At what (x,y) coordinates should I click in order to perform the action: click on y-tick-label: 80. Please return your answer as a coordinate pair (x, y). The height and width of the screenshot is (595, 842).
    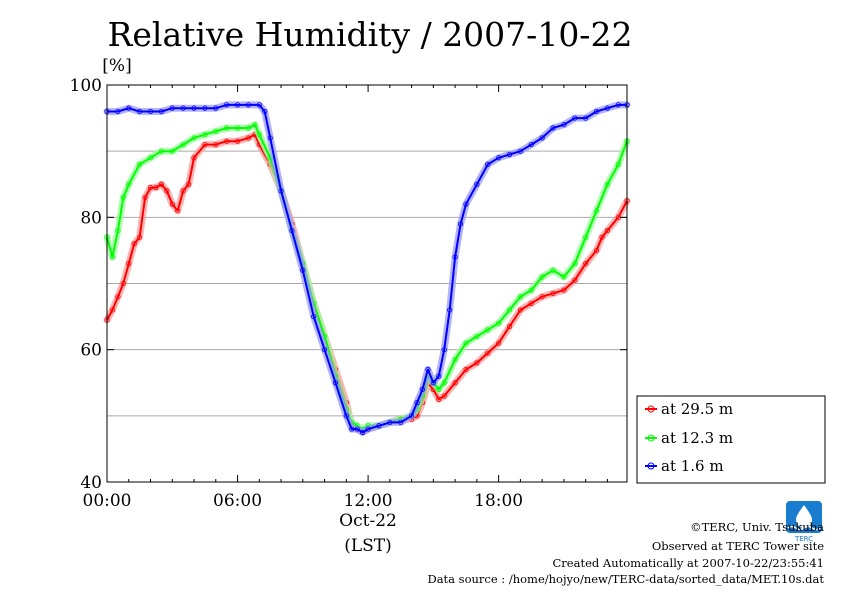
    Looking at the image, I should click on (91, 218).